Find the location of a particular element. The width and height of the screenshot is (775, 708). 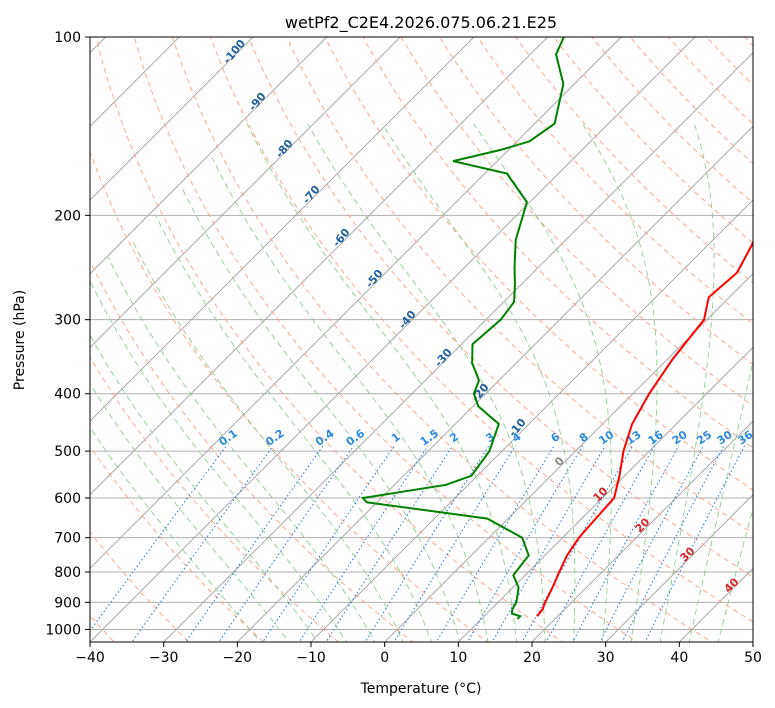

mixing-ratio-label: 36 is located at coordinates (745, 438).